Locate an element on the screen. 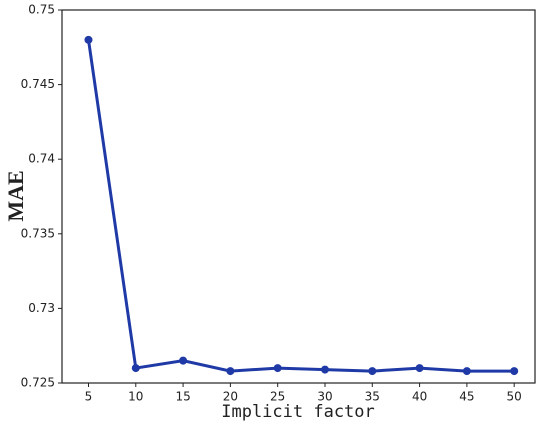  x-tick-label: 15 is located at coordinates (182, 397).